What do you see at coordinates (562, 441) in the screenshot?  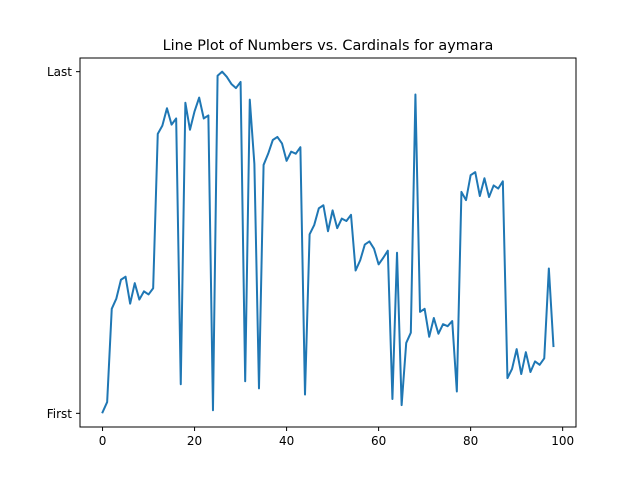 I see `x-tick-label: 100` at bounding box center [562, 441].